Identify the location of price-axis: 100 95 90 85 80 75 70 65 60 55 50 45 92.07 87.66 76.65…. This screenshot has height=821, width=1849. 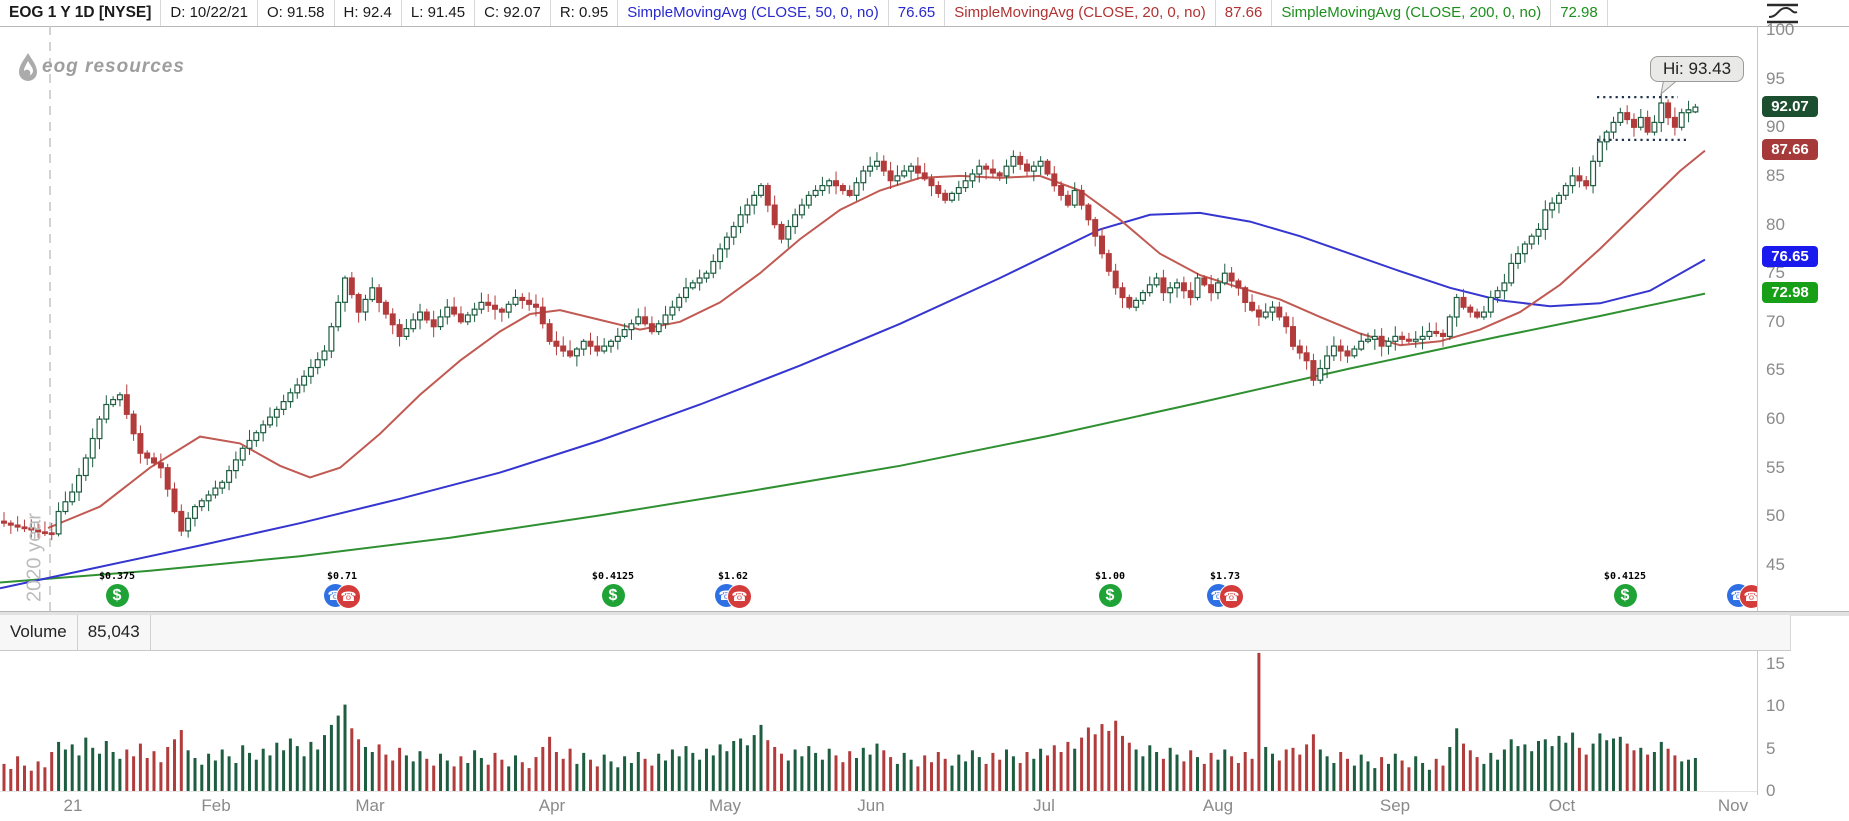
(1803, 317).